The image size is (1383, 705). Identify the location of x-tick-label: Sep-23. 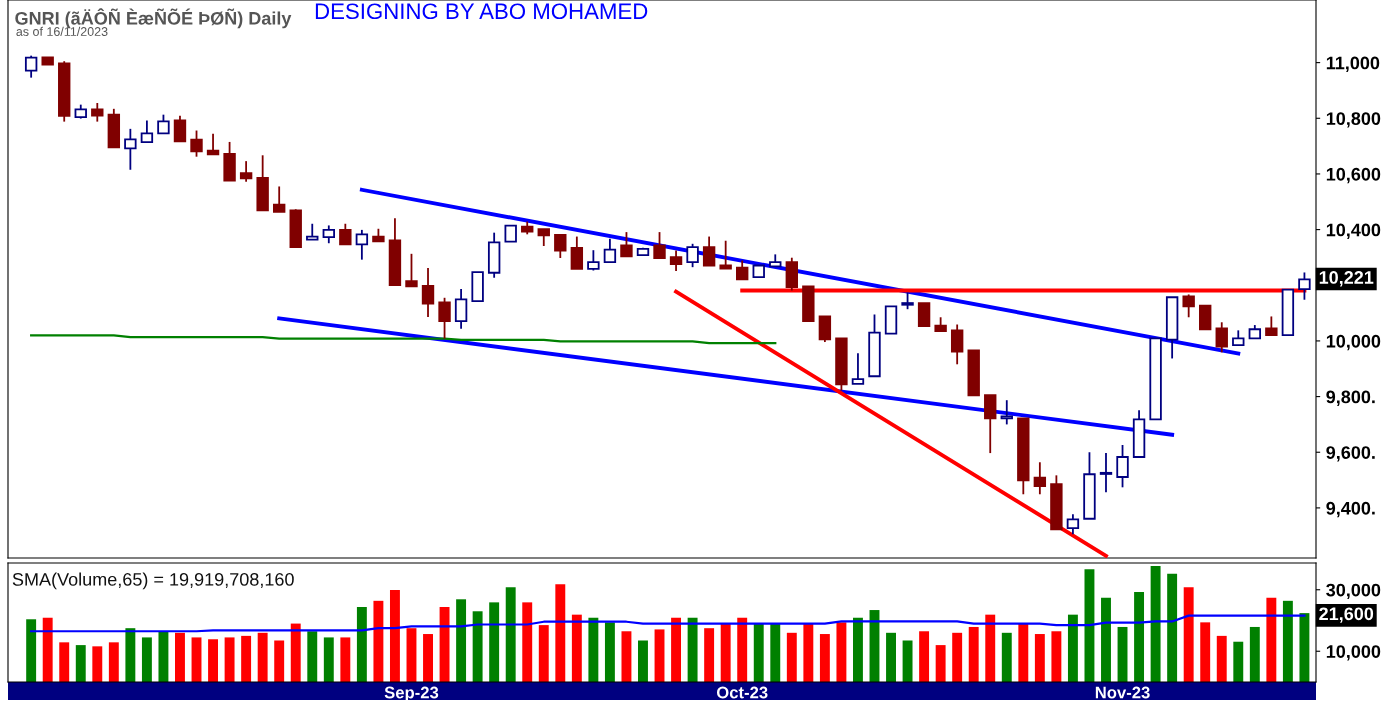
(411, 694).